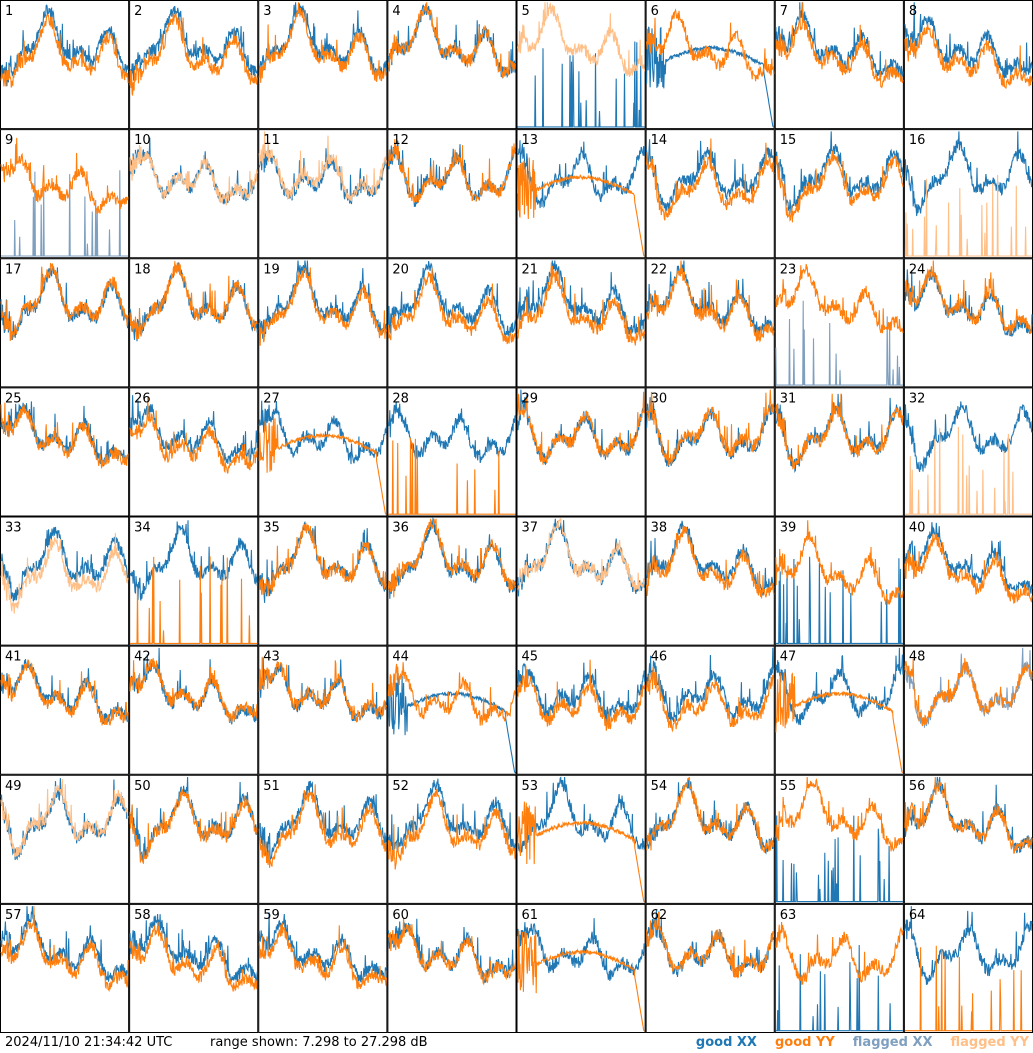 Image resolution: width=1033 pixels, height=1053 pixels. I want to click on panel-20: 20, so click(452, 323).